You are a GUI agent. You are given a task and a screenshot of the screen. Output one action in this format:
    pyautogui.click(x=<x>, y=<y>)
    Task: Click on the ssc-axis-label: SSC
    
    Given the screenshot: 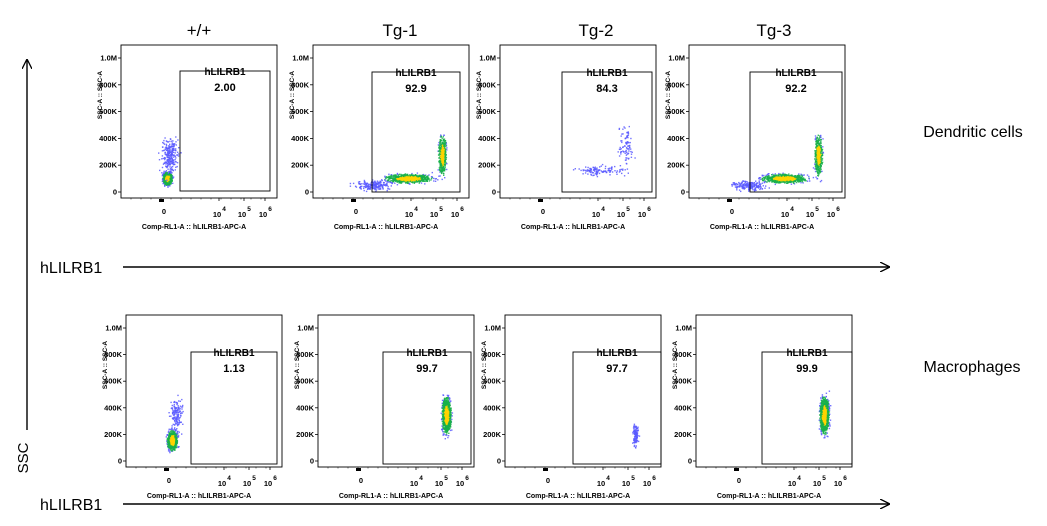 What is the action you would take?
    pyautogui.click(x=23, y=457)
    